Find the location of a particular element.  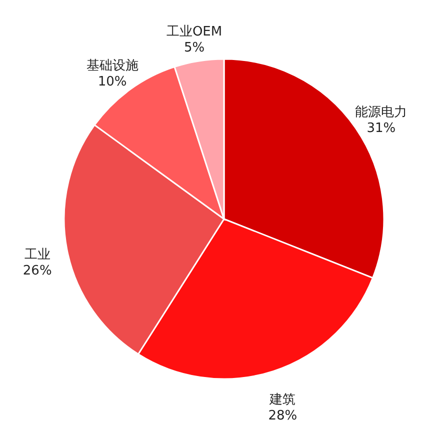

data-label: 5% is located at coordinates (194, 48).